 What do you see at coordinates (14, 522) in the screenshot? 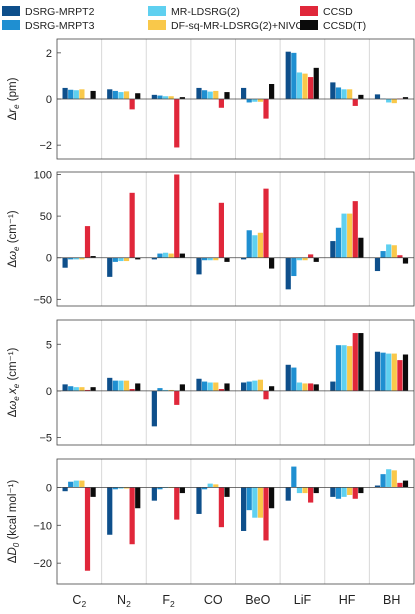
I see `y-axis-label: ΔD0 (kcal mol⁻¹)` at bounding box center [14, 522].